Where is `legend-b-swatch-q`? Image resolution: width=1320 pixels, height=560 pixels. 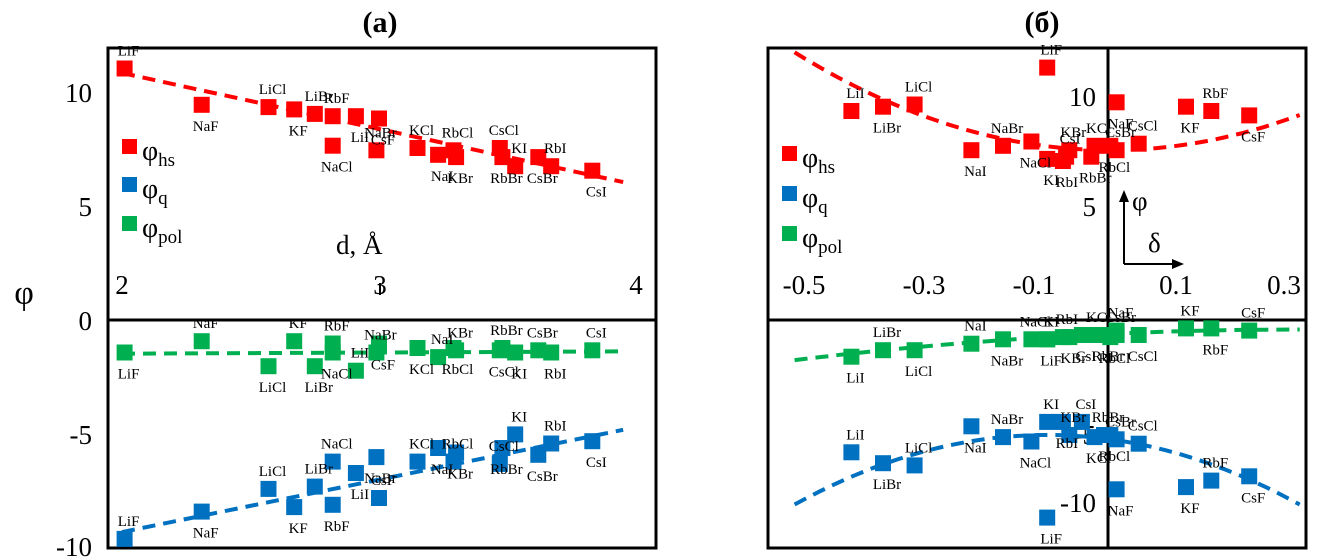
legend-b-swatch-q is located at coordinates (789, 193).